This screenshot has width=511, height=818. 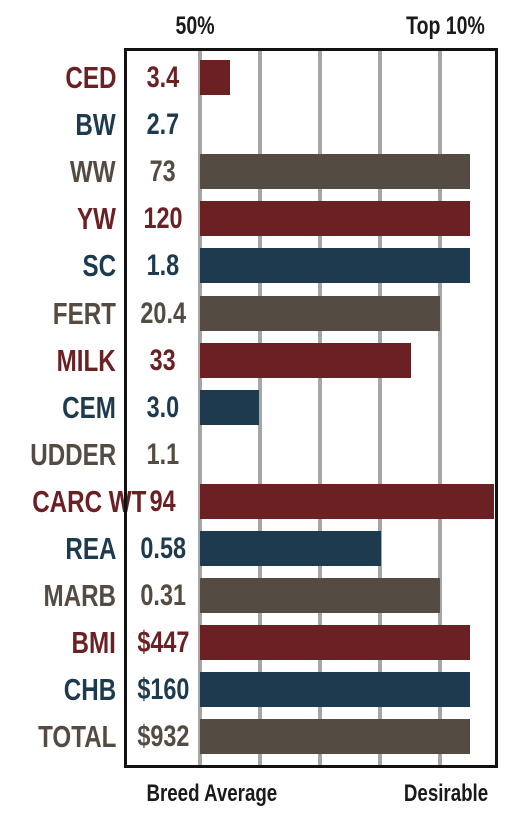 I want to click on value-label-bw: 2.7, so click(x=163, y=125).